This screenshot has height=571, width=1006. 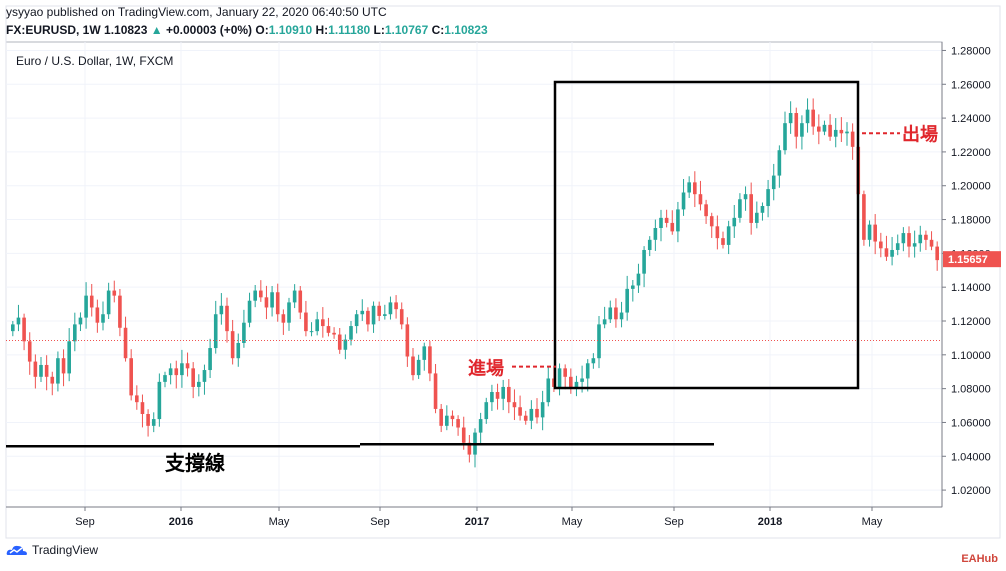 I want to click on support-label: 支撐線, so click(x=195, y=463).